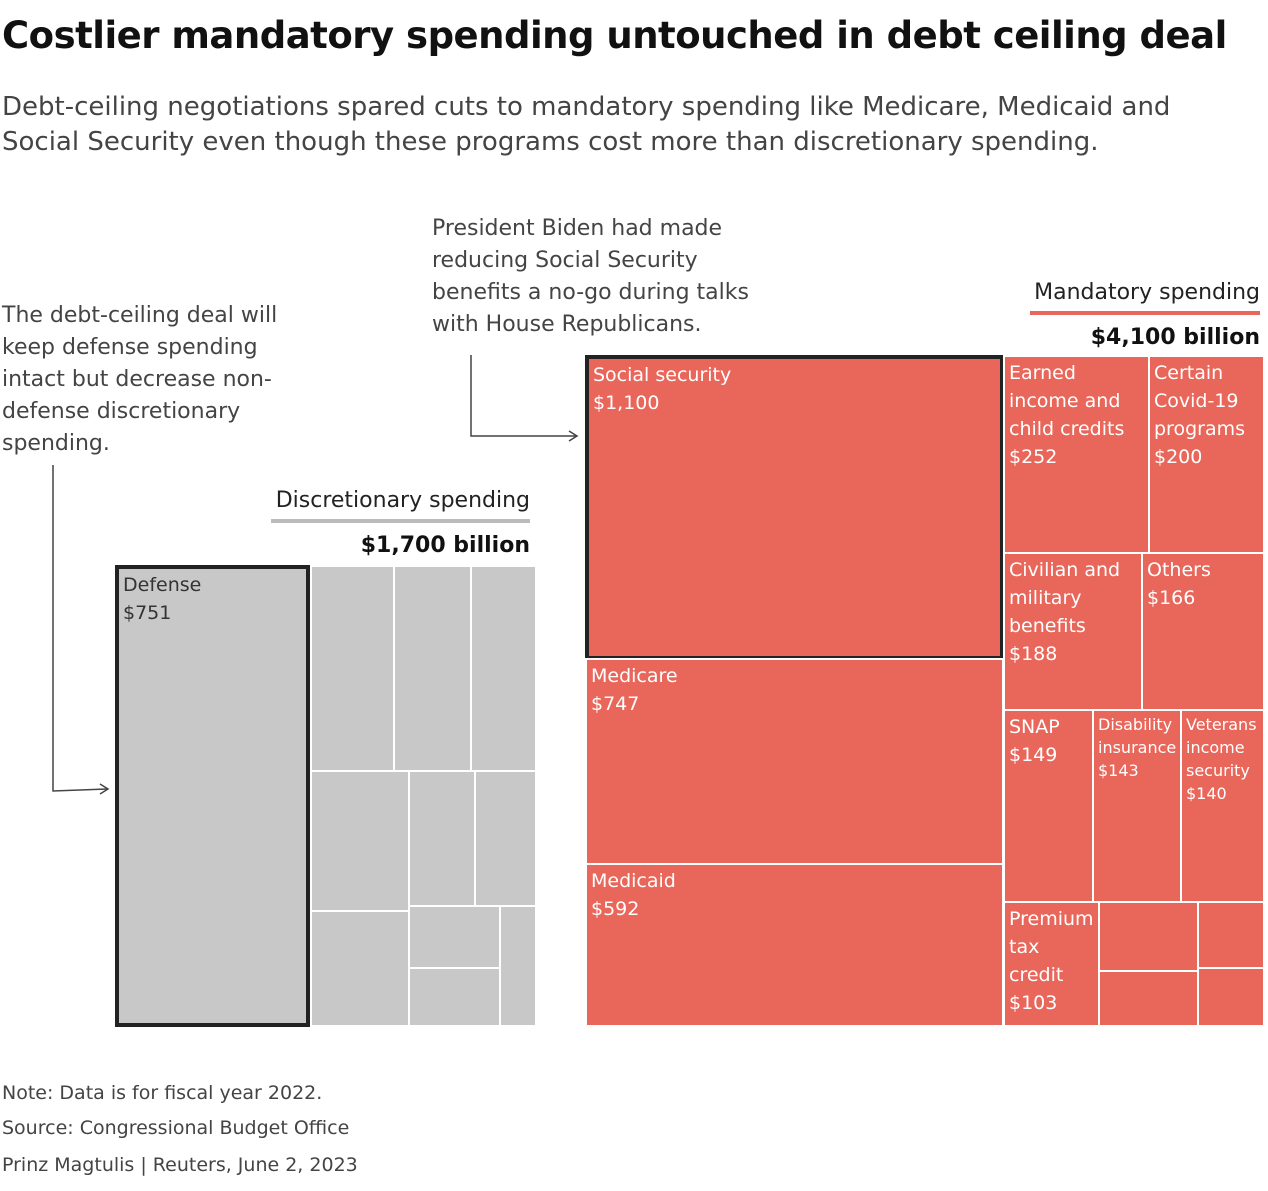  What do you see at coordinates (1033, 755) in the screenshot?
I see `cell-value: $149` at bounding box center [1033, 755].